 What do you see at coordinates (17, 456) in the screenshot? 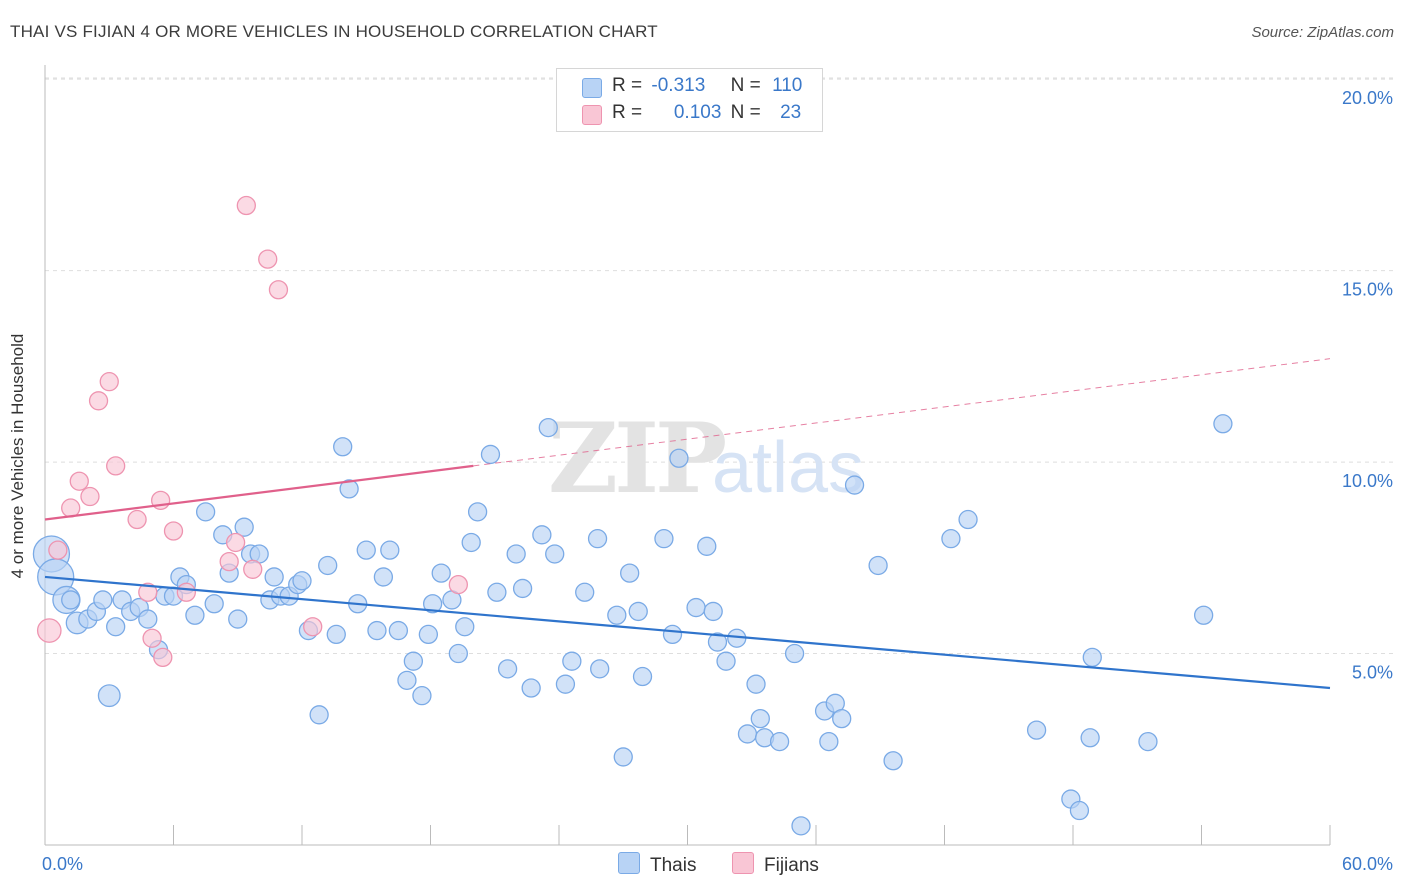
I see `y-axis-label: 4 or more Vehicles in Household` at bounding box center [17, 456].